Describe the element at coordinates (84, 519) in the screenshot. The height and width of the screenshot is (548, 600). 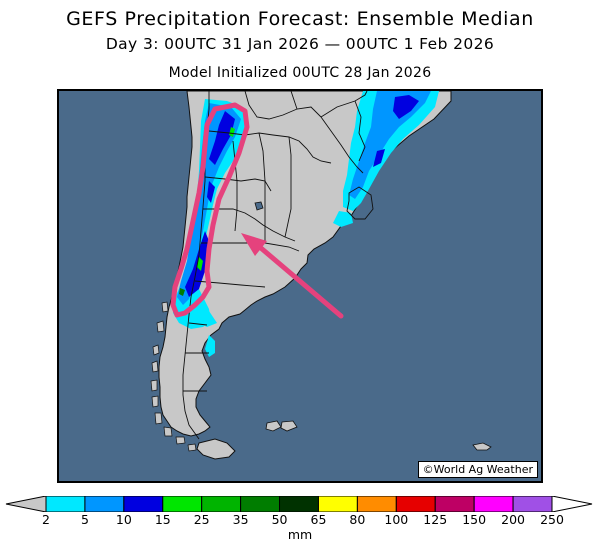
I see `colorbar-tick-label: 5` at that location.